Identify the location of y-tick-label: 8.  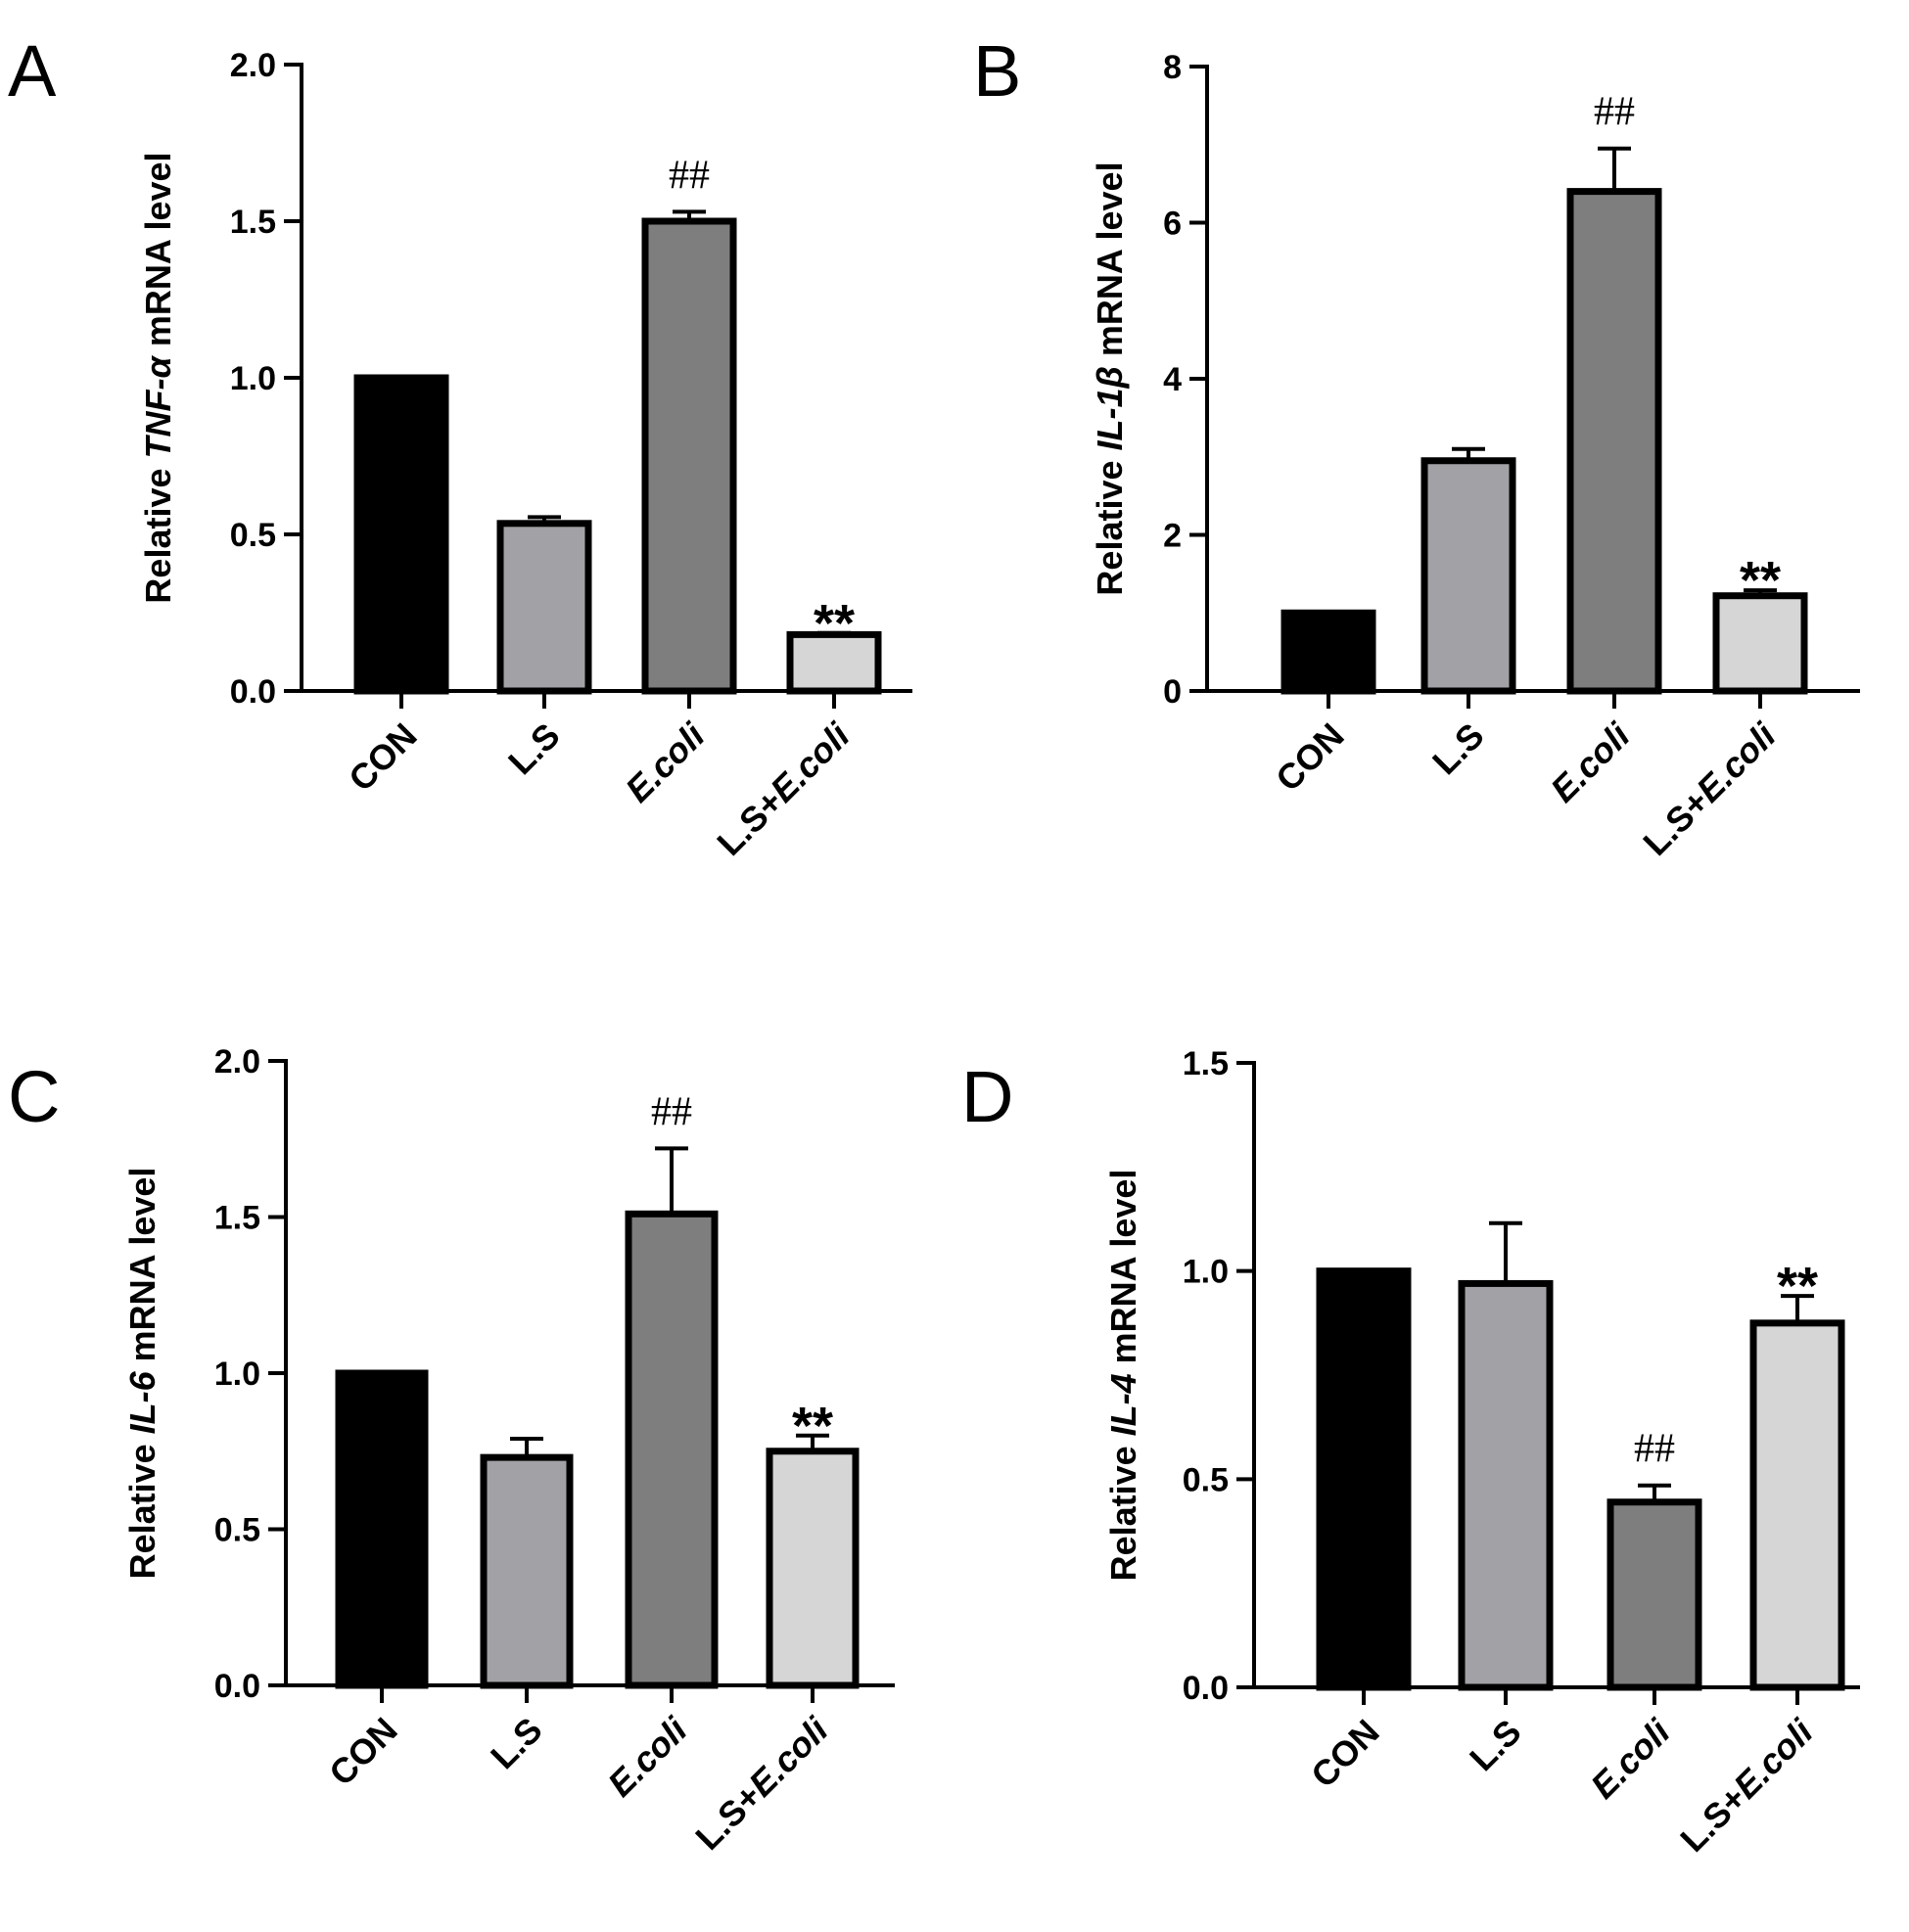
(1172, 67).